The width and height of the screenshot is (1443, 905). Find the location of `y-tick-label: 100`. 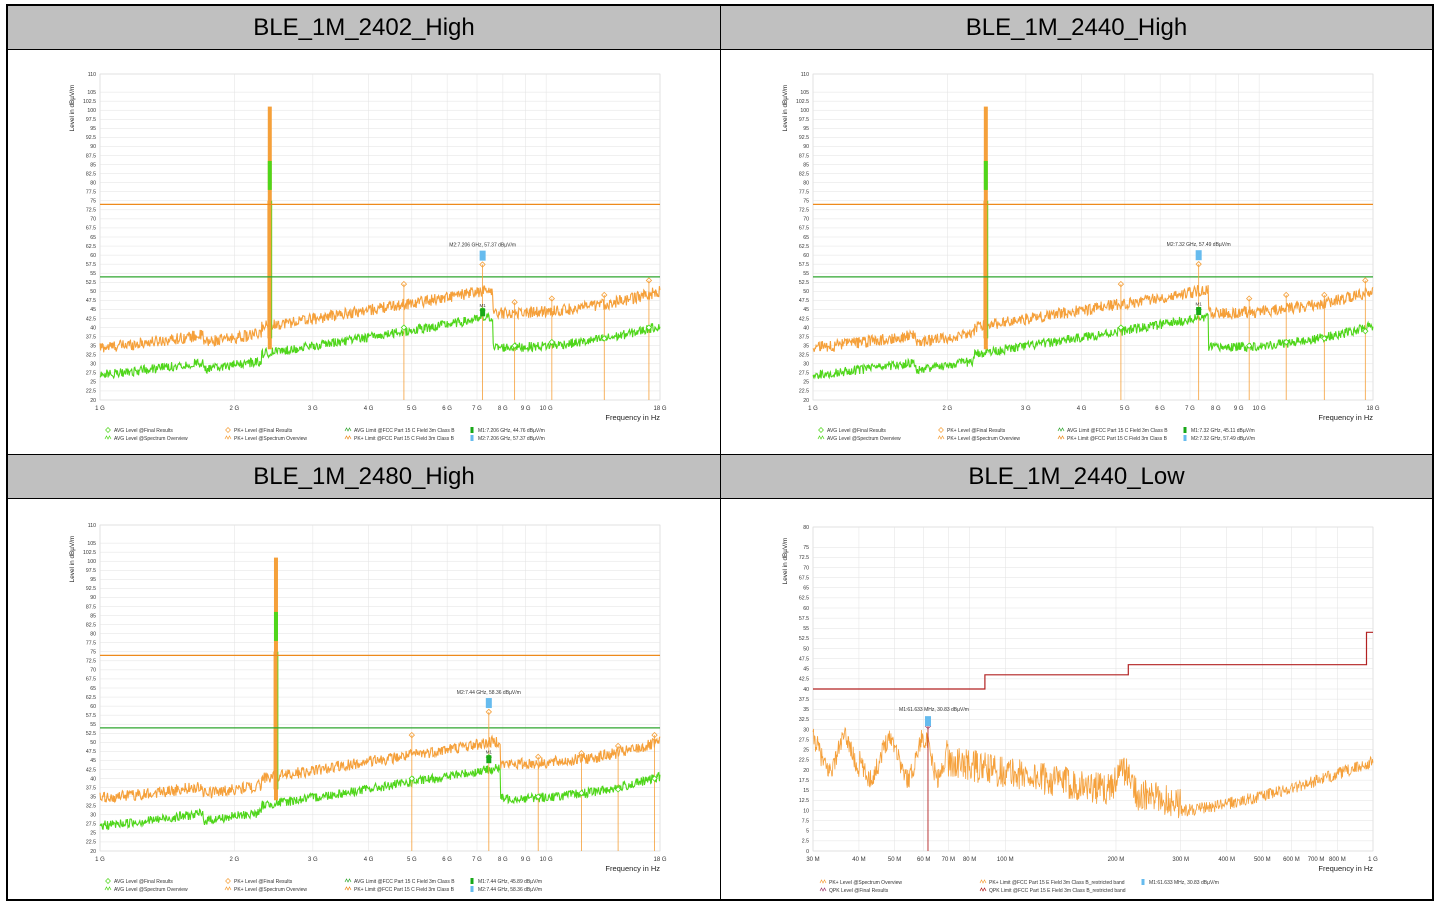

y-tick-label: 100 is located at coordinates (804, 111).